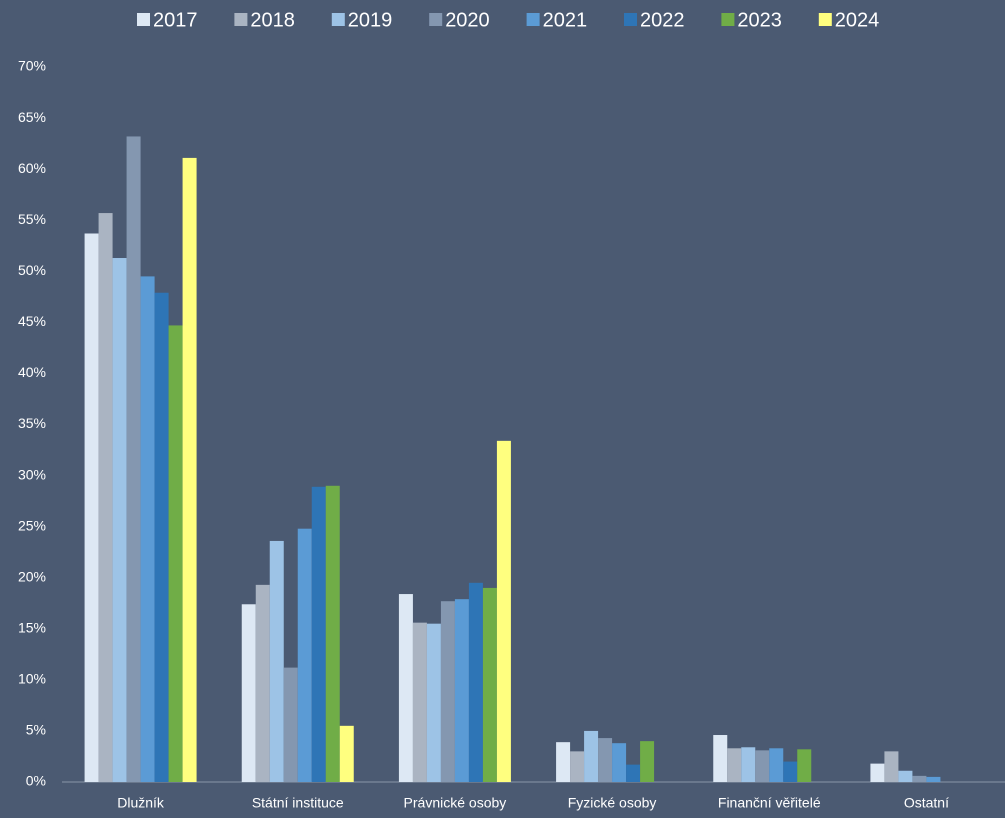 This screenshot has height=818, width=1005. I want to click on legend-label: 2024, so click(857, 20).